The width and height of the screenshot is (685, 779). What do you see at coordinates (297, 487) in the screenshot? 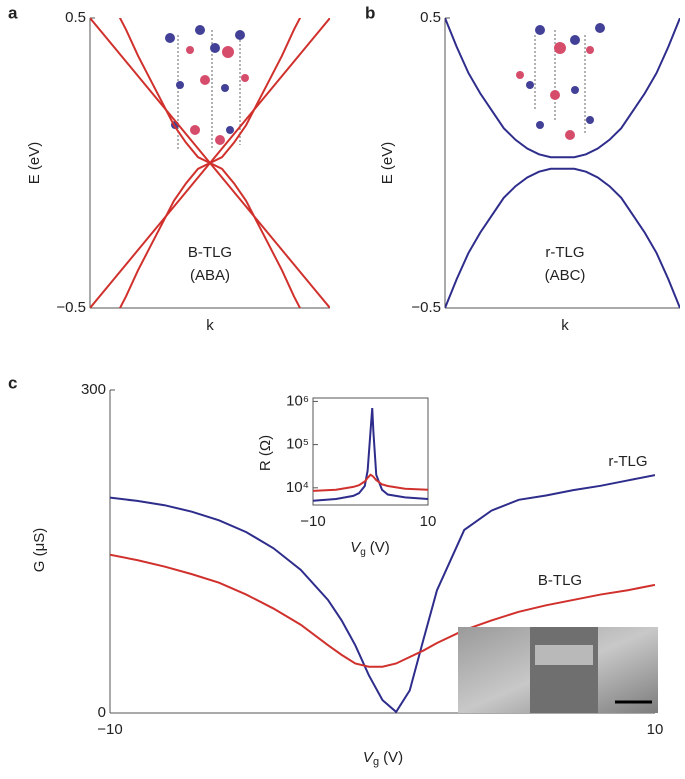
I see `y-tick-label: 10⁴` at bounding box center [297, 487].